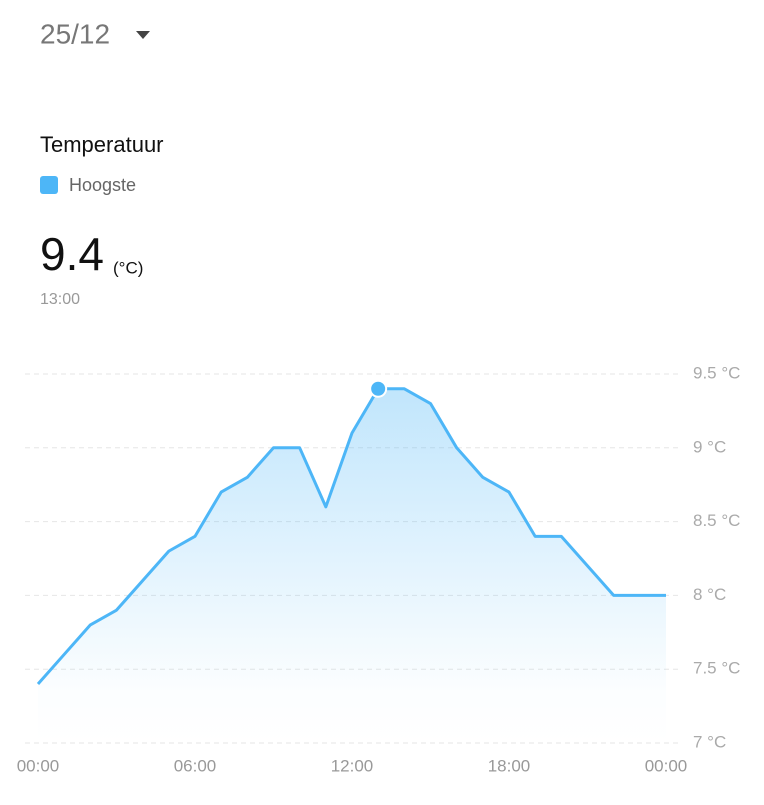 The height and width of the screenshot is (805, 764). I want to click on chart-title: Temperatuur, so click(102, 144).